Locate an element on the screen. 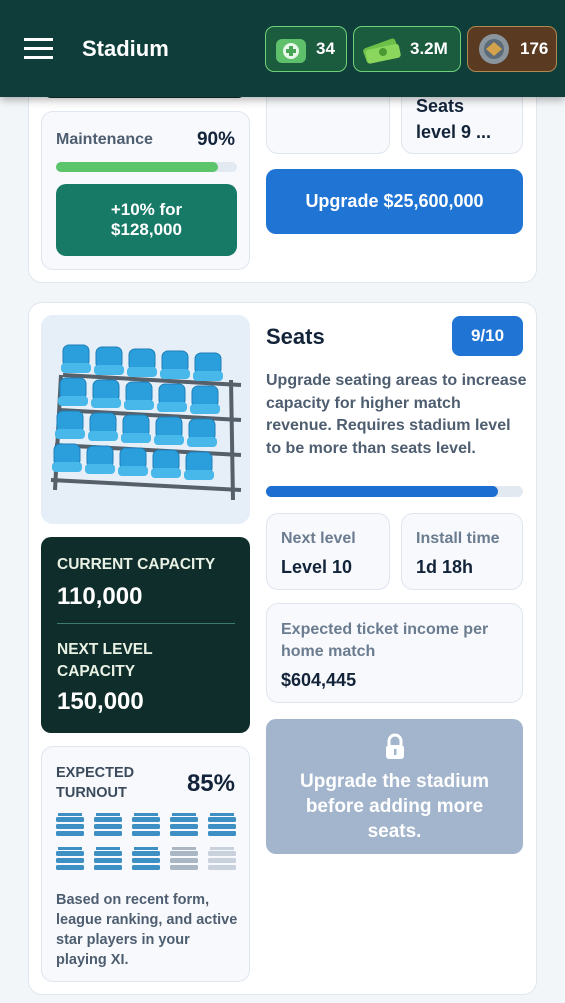 The height and width of the screenshot is (1003, 565). turnout-label: EXPECTED TURNOUT is located at coordinates (95, 783).